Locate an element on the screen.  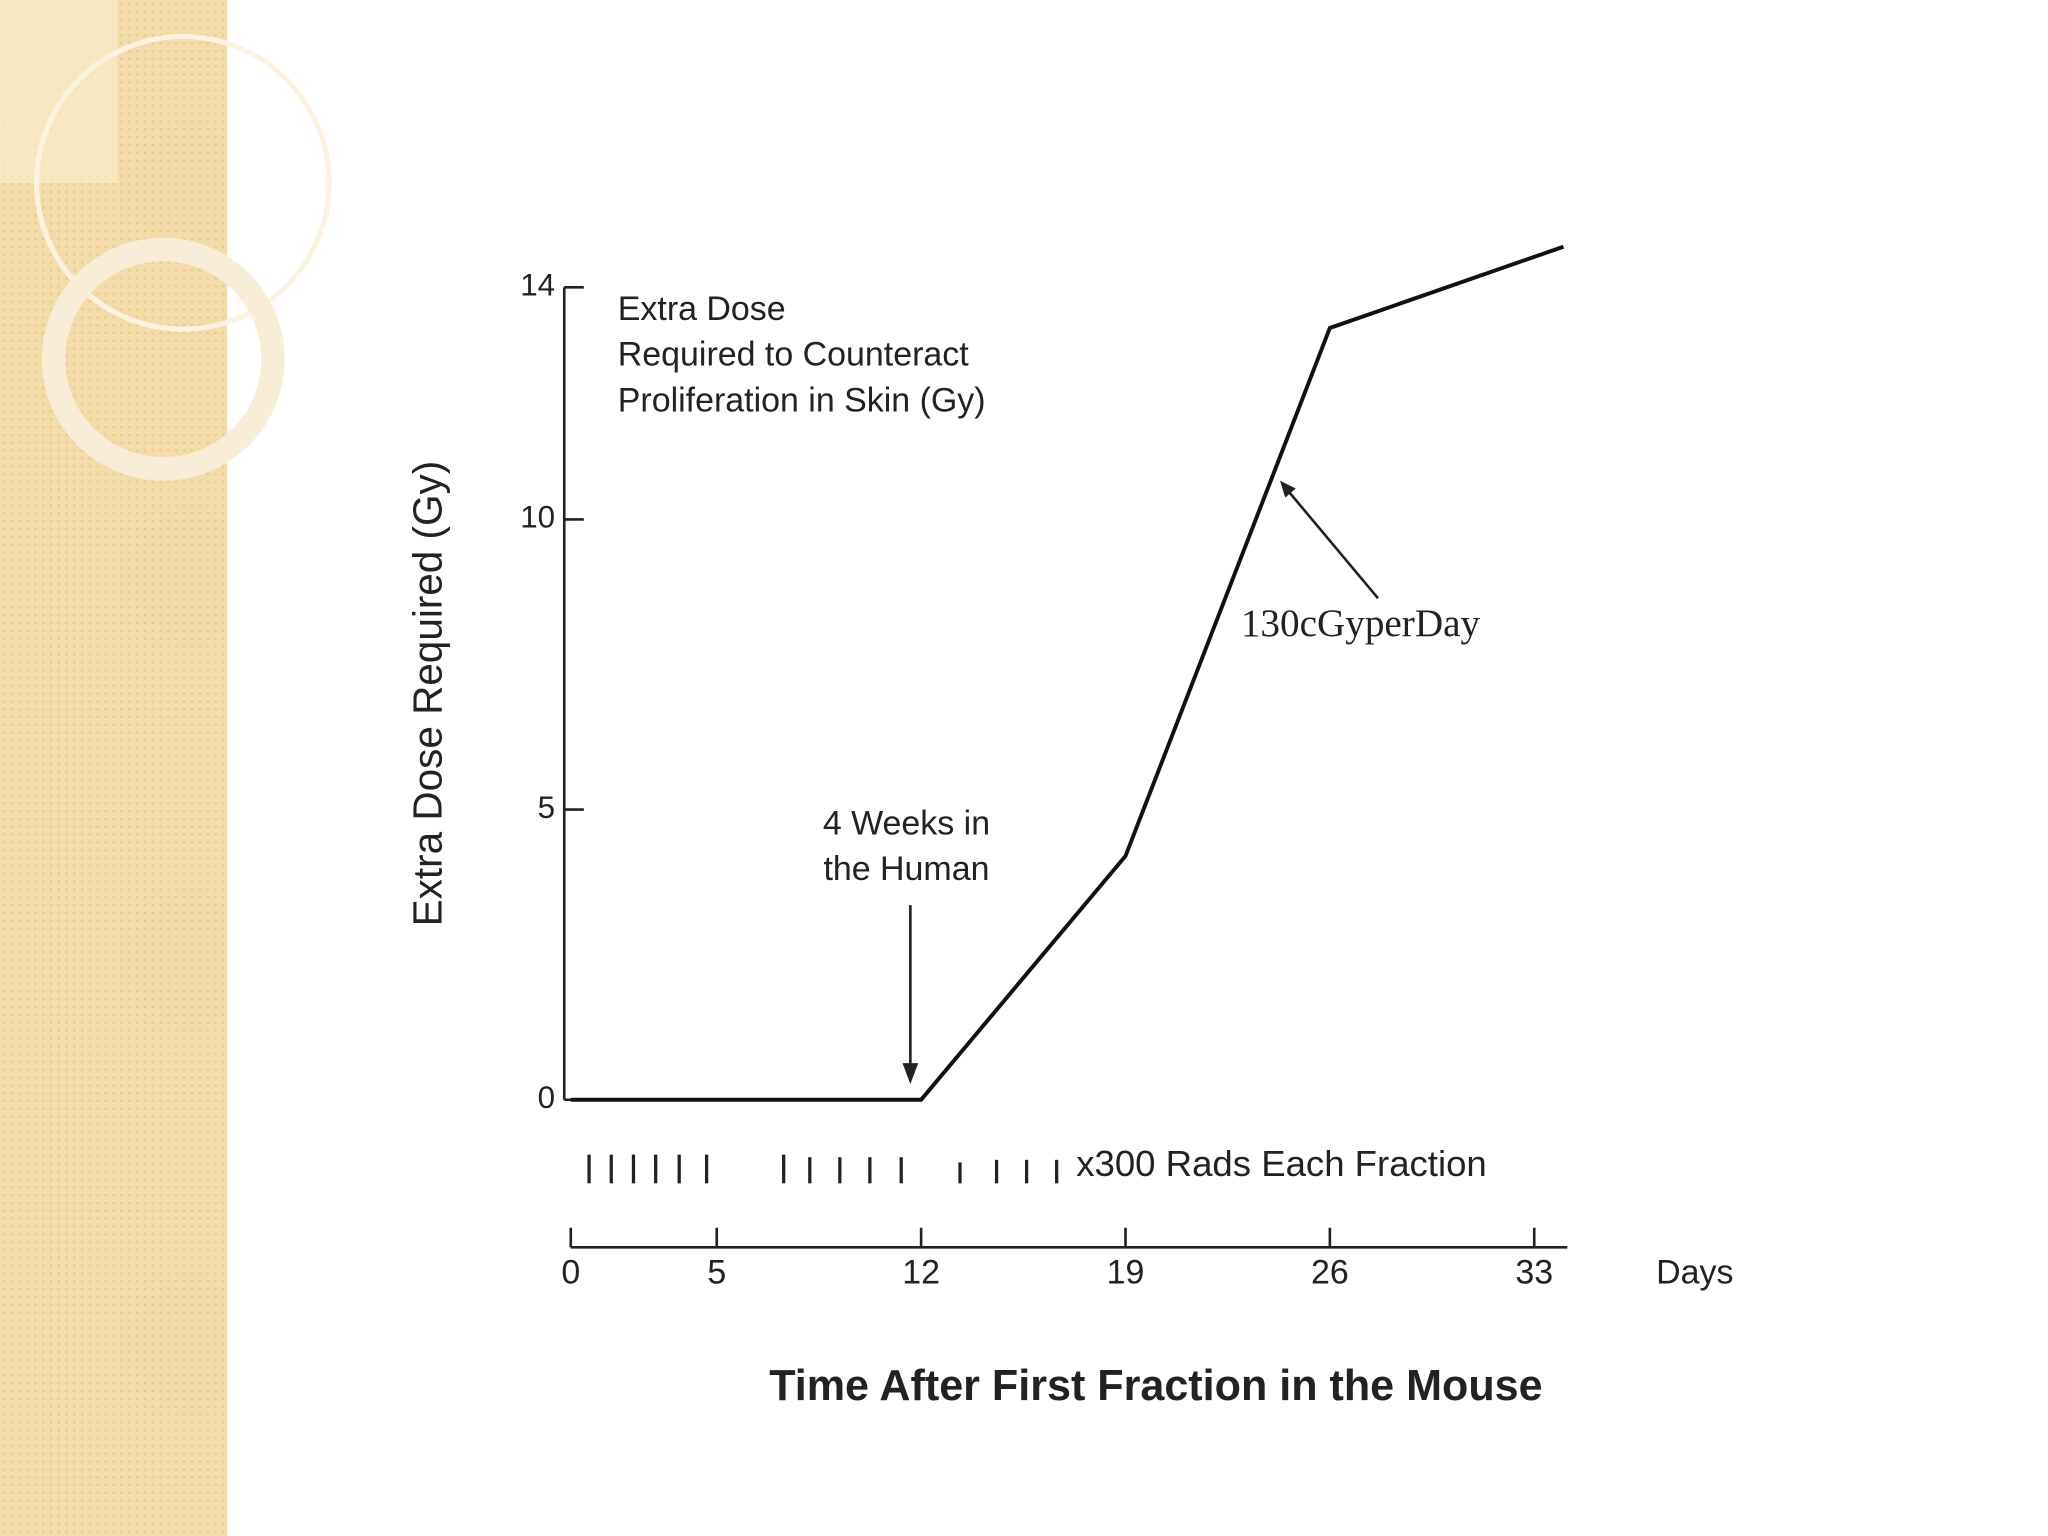
annotation: 130cGyperDay is located at coordinates (1361, 623).